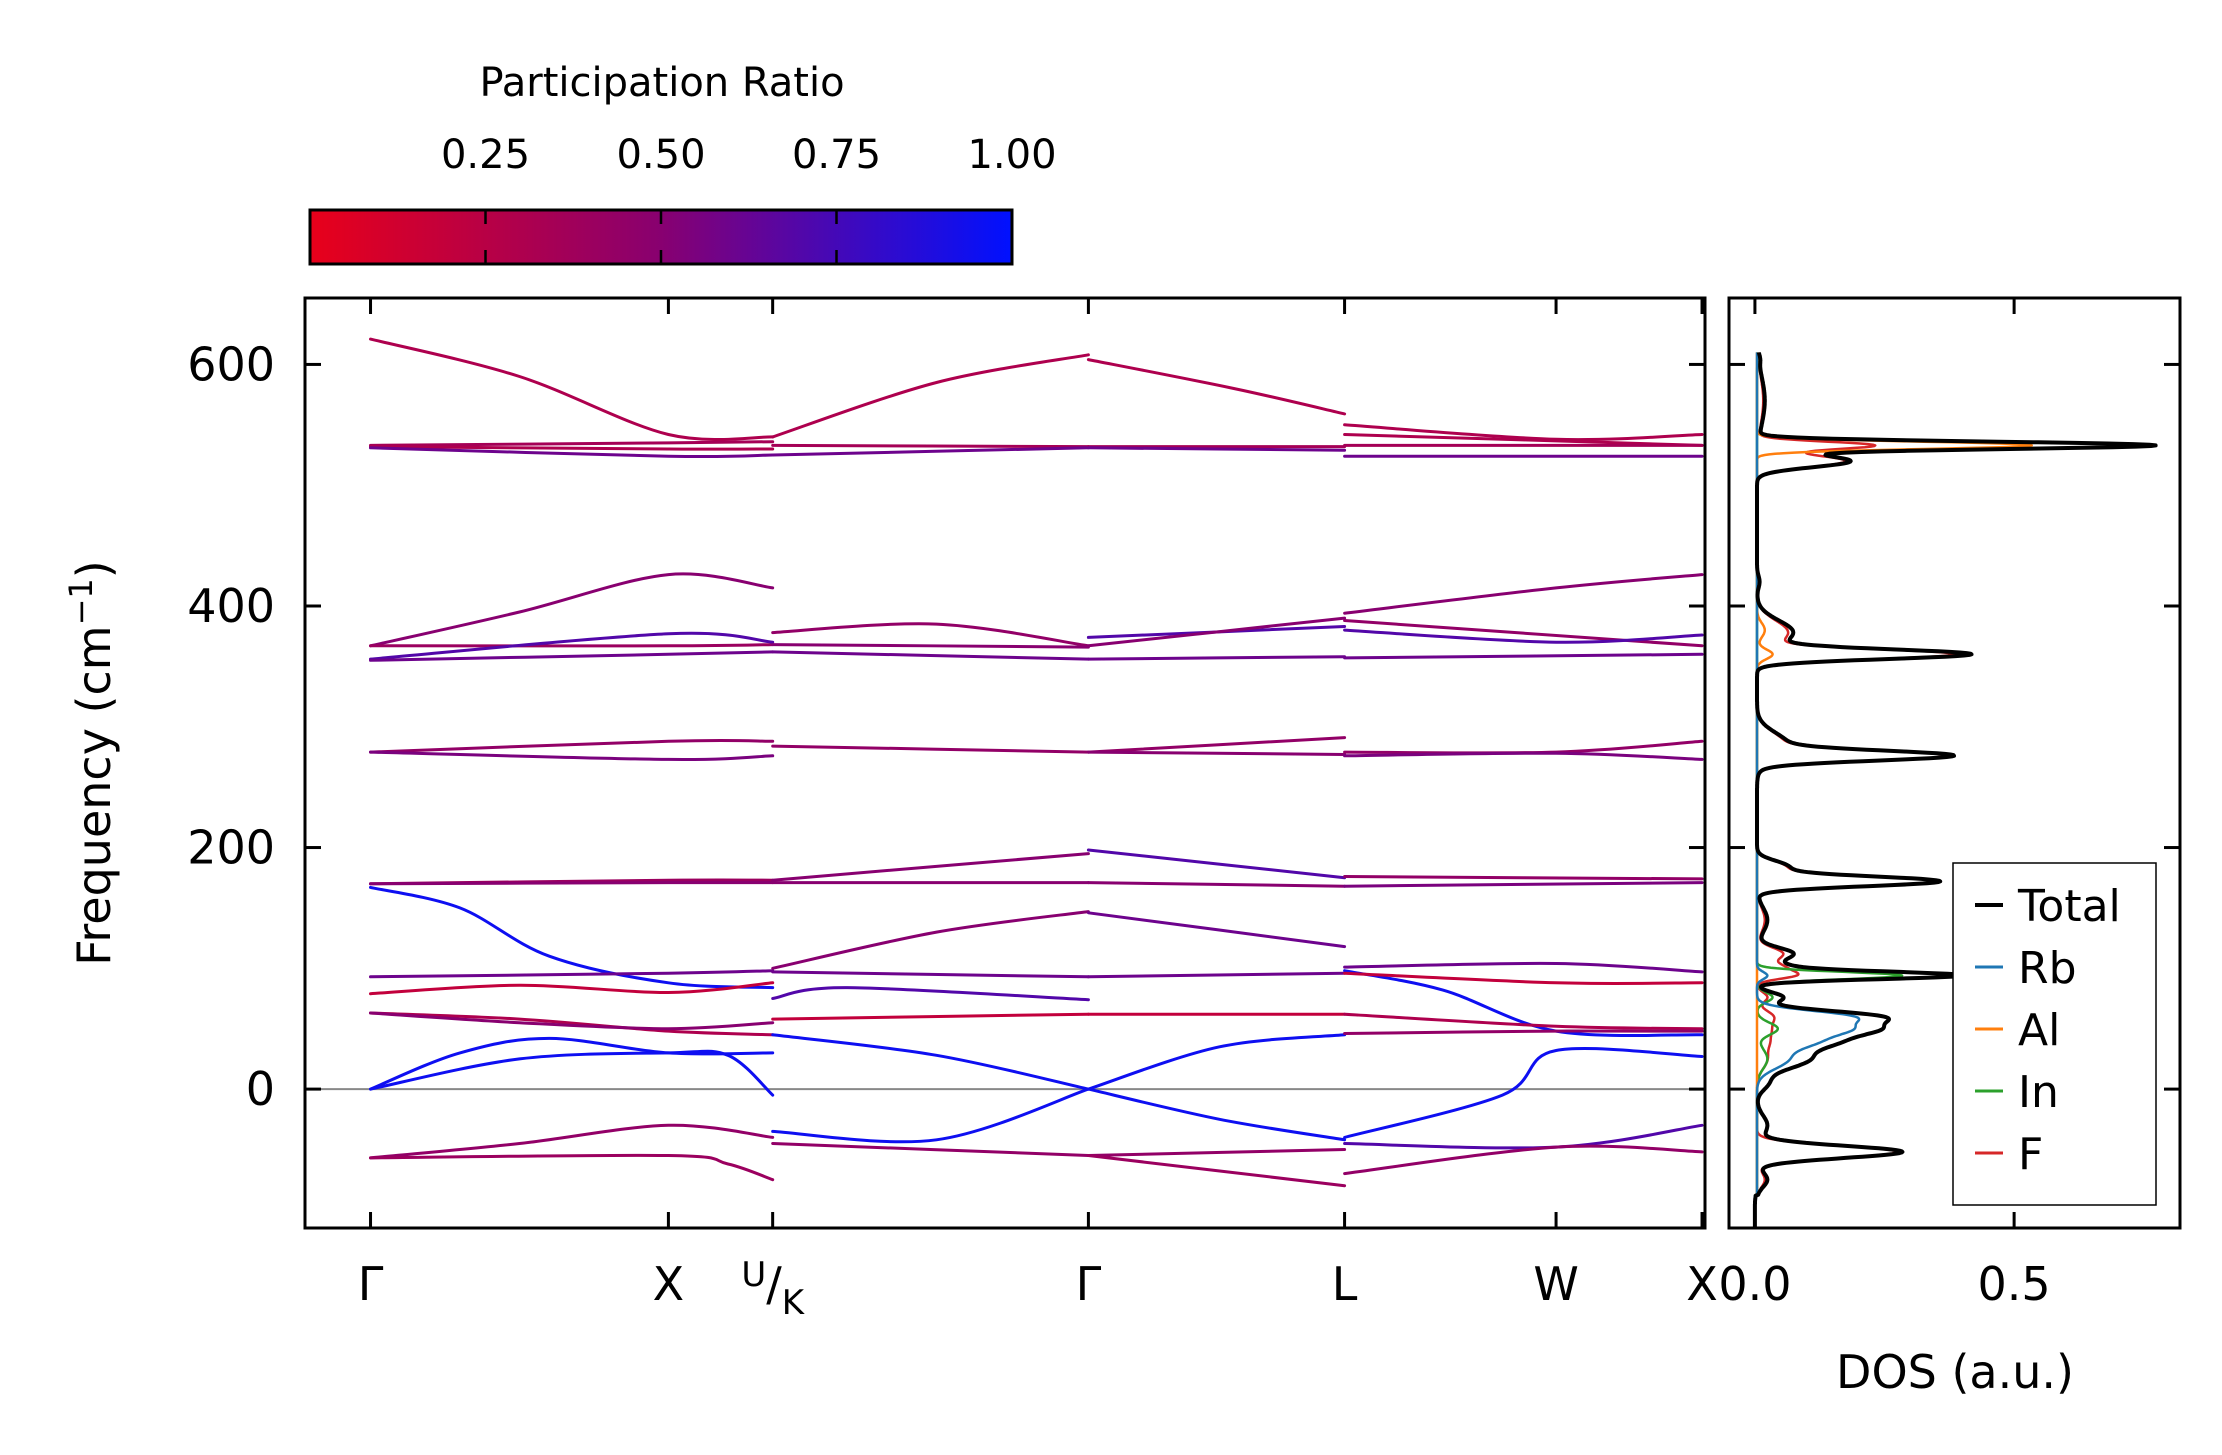 The height and width of the screenshot is (1455, 2222). What do you see at coordinates (1523, 1003) in the screenshot?
I see `band-line-seg4-b14` at bounding box center [1523, 1003].